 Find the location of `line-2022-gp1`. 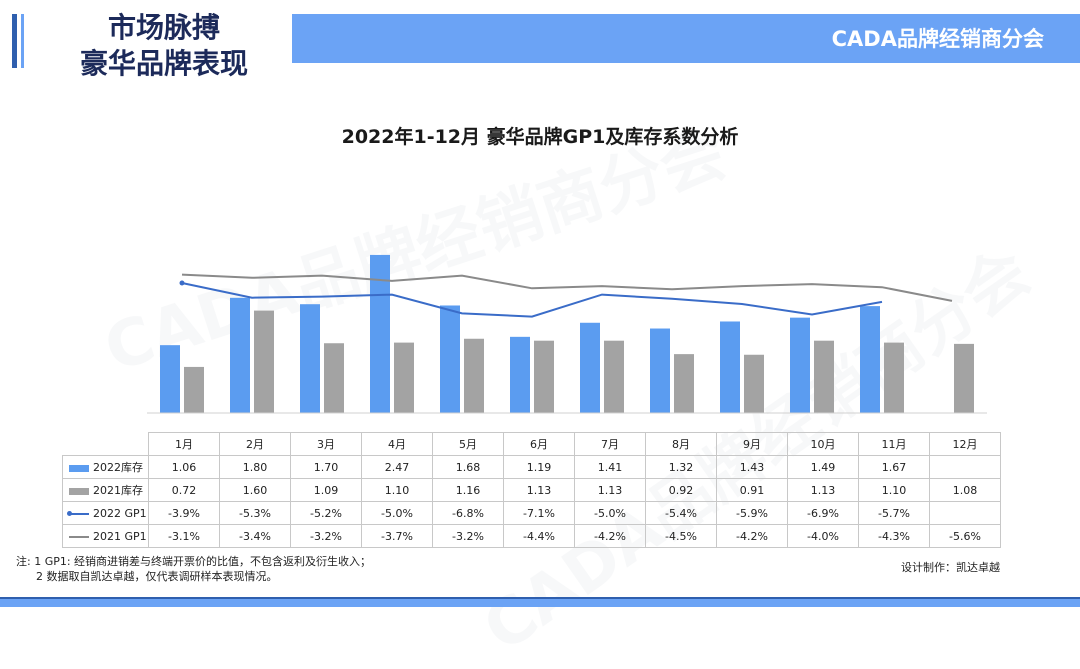

line-2022-gp1 is located at coordinates (532, 300).